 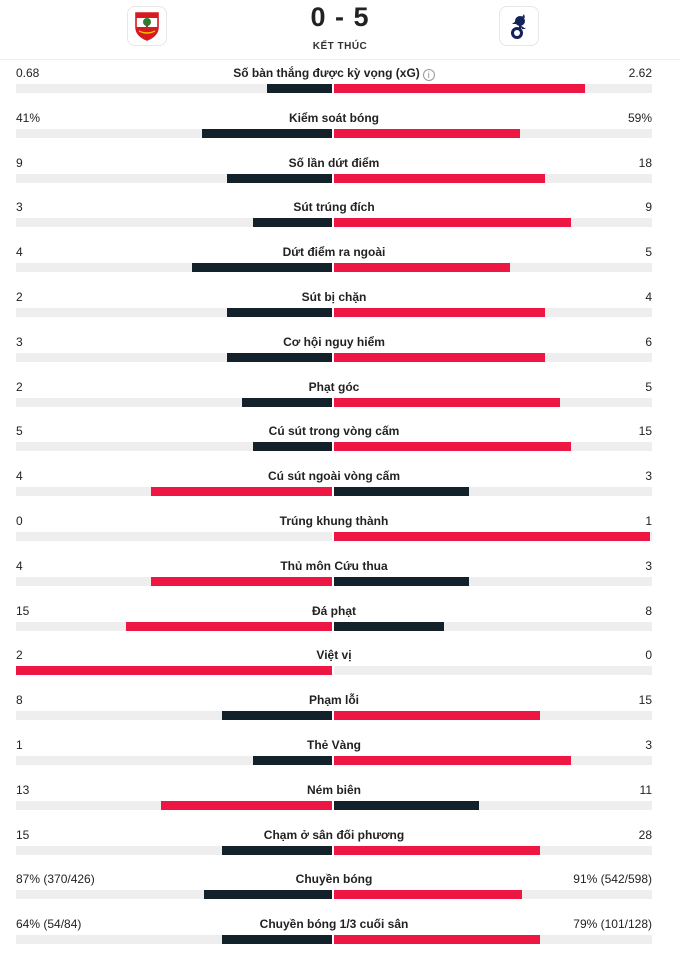 What do you see at coordinates (19, 297) in the screenshot?
I see `home-stat-value: 2` at bounding box center [19, 297].